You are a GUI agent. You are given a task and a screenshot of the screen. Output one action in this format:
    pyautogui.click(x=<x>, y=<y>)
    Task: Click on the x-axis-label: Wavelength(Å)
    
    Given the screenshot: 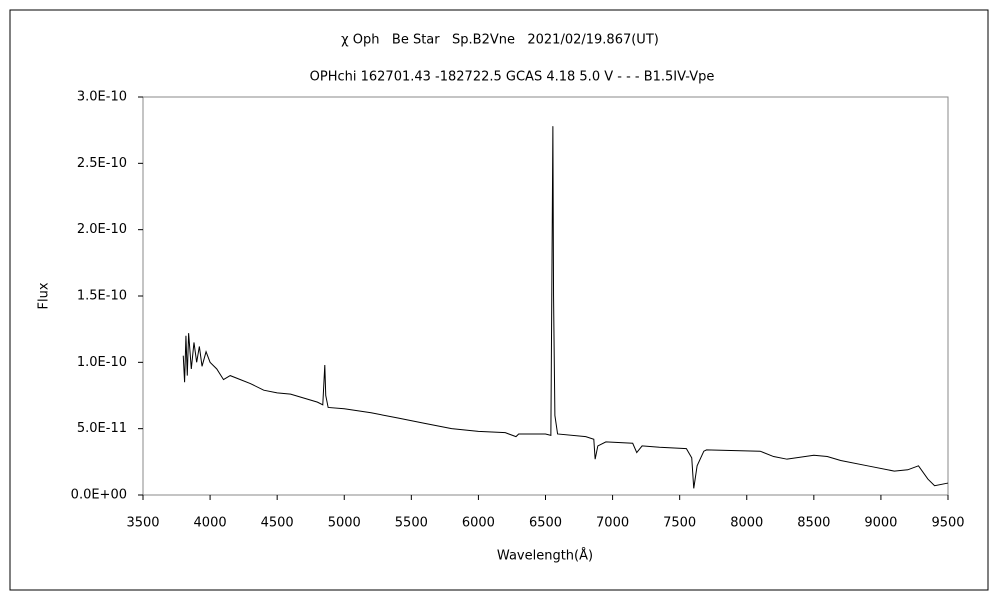 What is the action you would take?
    pyautogui.click(x=545, y=556)
    